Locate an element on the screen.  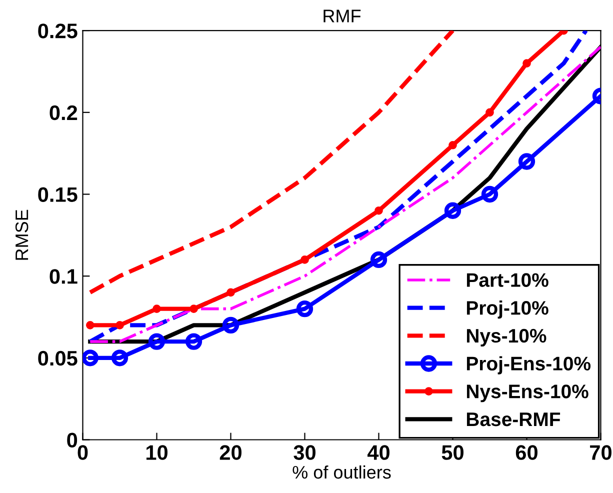
x-axis-title: % of outliers is located at coordinates (341, 472).